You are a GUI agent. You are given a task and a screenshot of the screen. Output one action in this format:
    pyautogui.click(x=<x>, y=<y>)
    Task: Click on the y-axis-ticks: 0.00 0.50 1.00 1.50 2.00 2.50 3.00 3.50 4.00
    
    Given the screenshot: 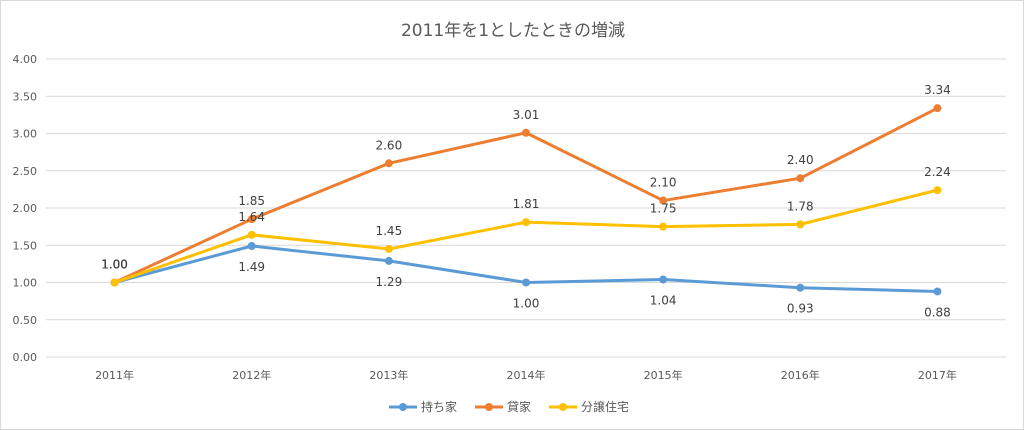 What is the action you would take?
    pyautogui.click(x=25, y=208)
    